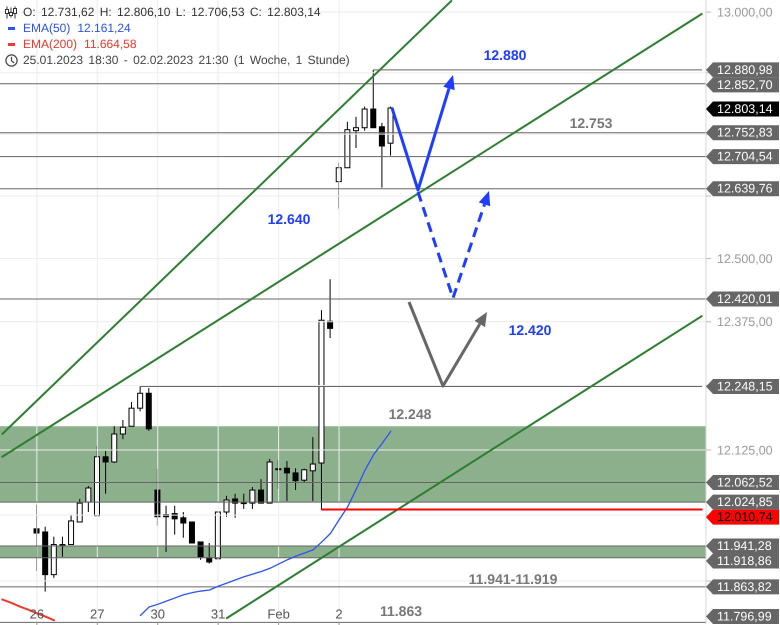 This screenshot has height=625, width=780. I want to click on annotation: 12.161,24, so click(104, 28).